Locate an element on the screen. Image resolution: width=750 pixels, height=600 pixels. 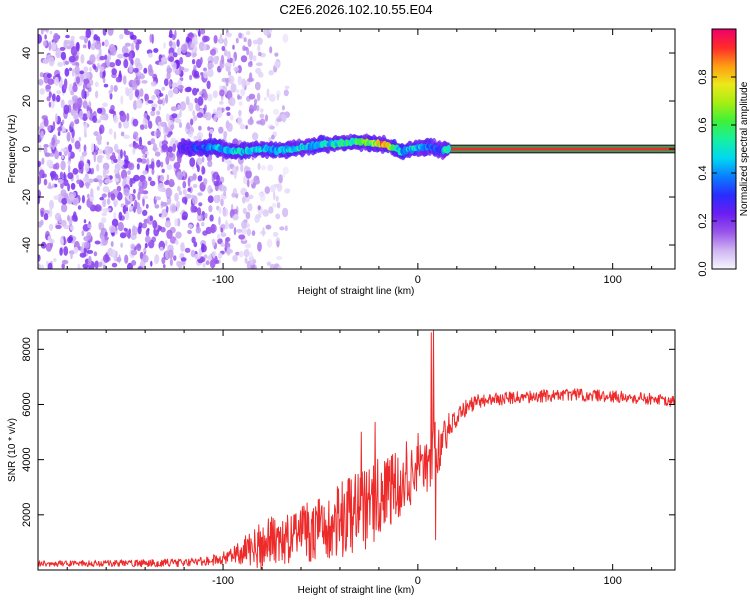
colorbar-ticks: 0.0 0.2 0.4 0.6 0.8 is located at coordinates (716, 173).